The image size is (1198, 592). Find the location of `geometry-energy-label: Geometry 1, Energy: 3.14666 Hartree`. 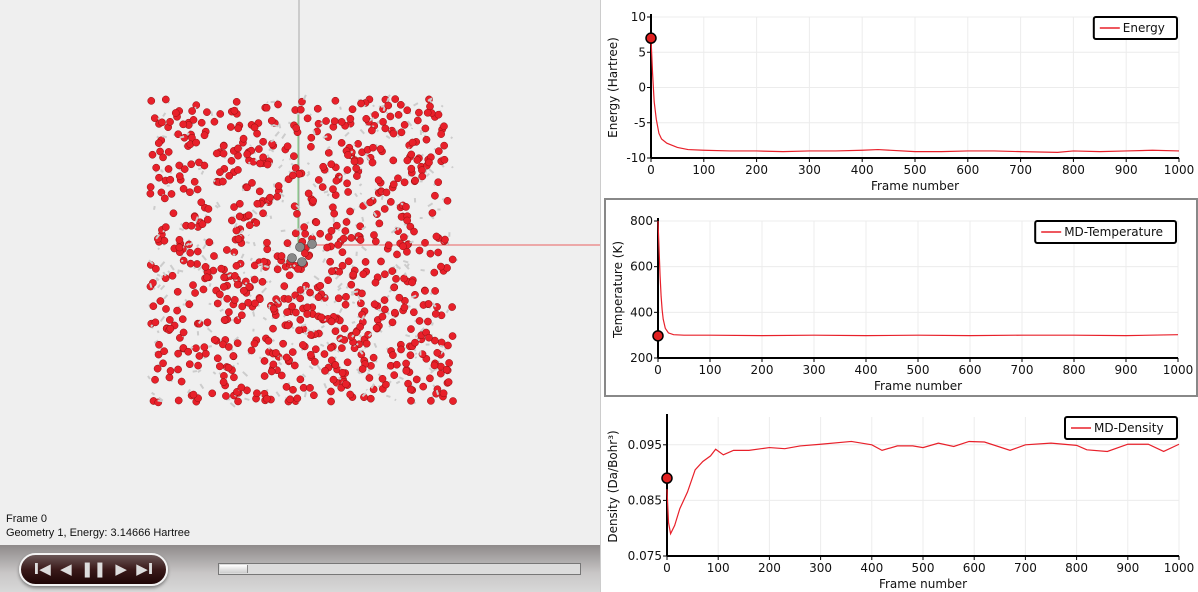

geometry-energy-label: Geometry 1, Energy: 3.14666 Hartree is located at coordinates (98, 533).